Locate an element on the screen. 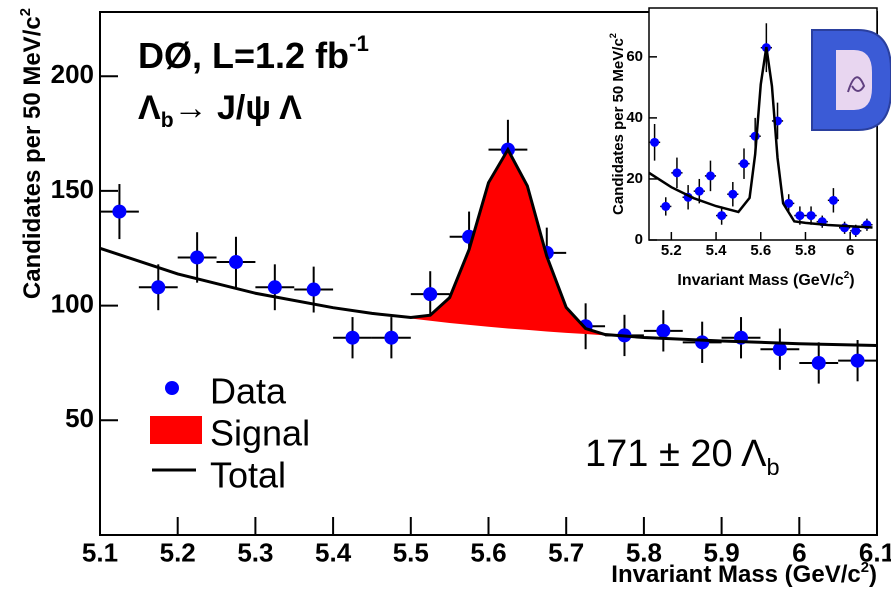 Image resolution: width=891 pixels, height=590 pixels. annotation: 171 ± 20 Λb is located at coordinates (682, 456).